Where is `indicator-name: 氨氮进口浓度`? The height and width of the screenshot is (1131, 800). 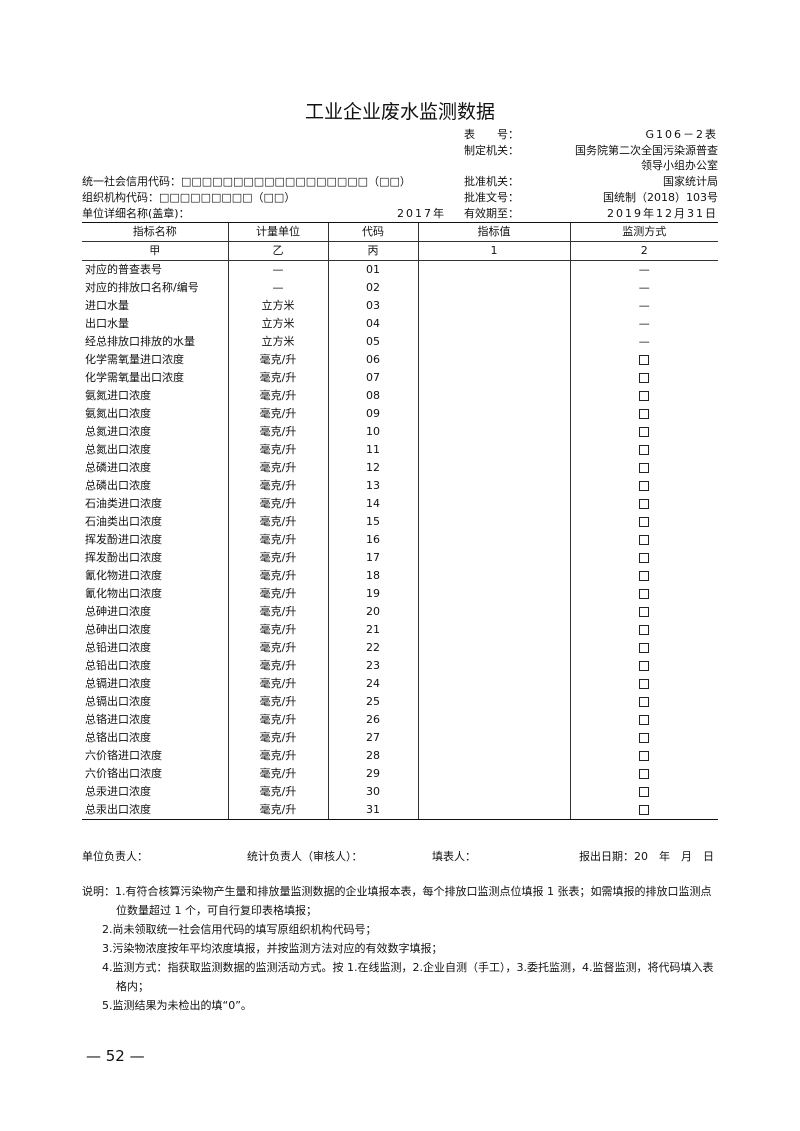 indicator-name: 氨氮进口浓度 is located at coordinates (118, 395).